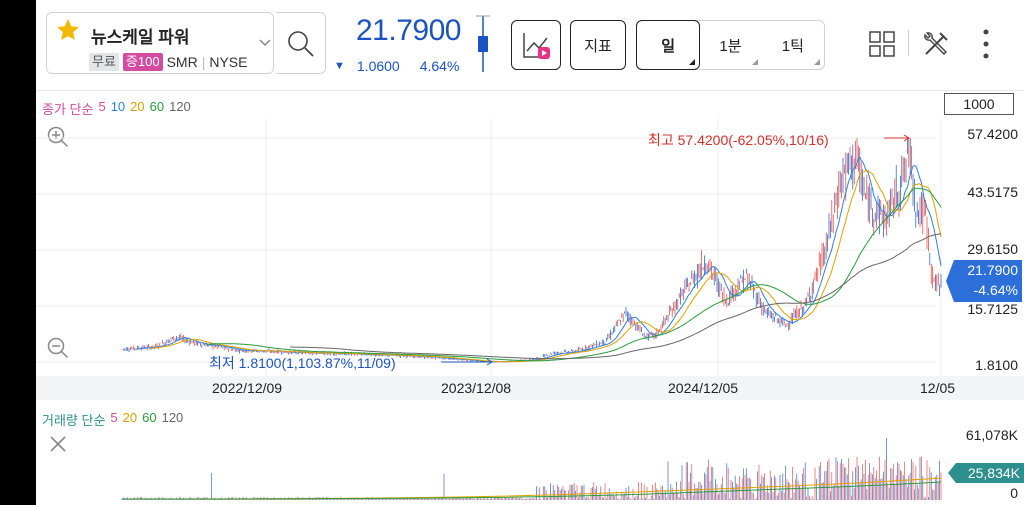 The width and height of the screenshot is (1024, 505). What do you see at coordinates (483, 43) in the screenshot?
I see `mini-candle-icon` at bounding box center [483, 43].